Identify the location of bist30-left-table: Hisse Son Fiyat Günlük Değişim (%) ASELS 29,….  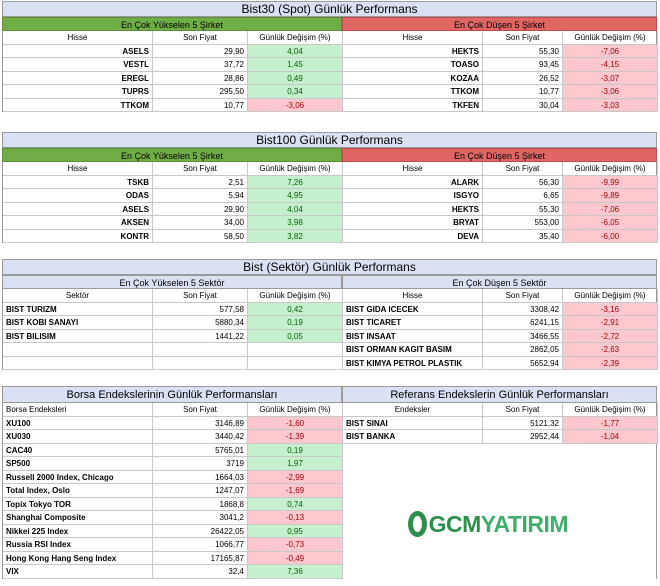
(173, 71).